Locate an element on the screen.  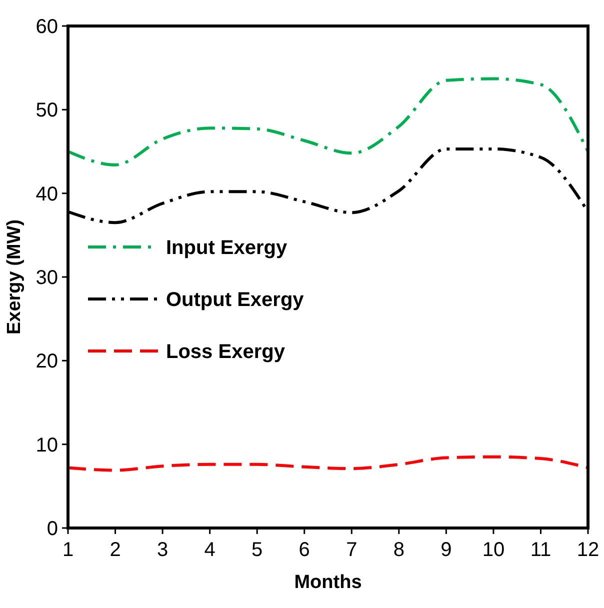
legend-label: Output Exergy is located at coordinates (235, 300).